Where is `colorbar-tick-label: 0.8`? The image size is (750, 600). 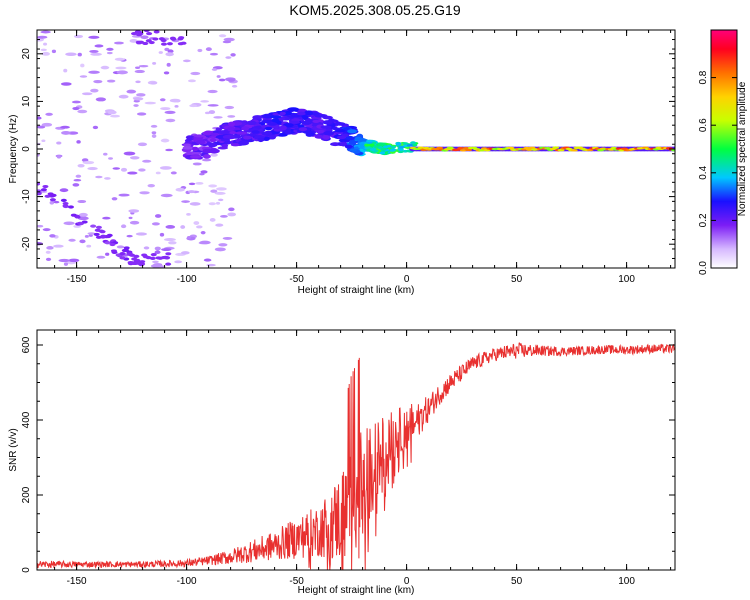 colorbar-tick-label: 0.8 is located at coordinates (703, 77).